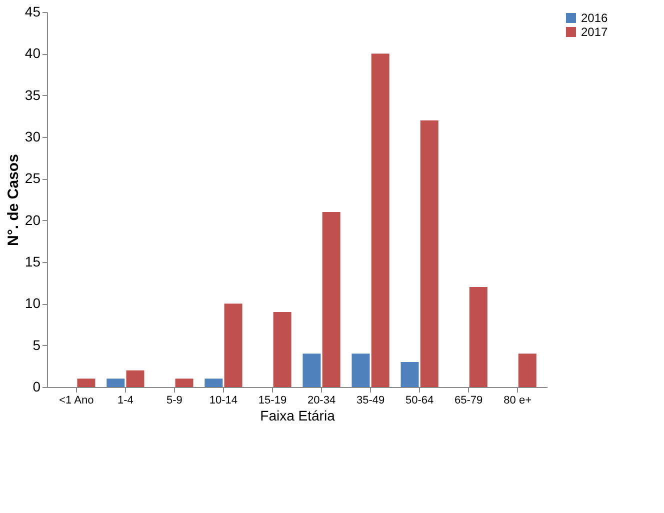  Describe the element at coordinates (32, 94) in the screenshot. I see `y-tick-label: 35` at that location.